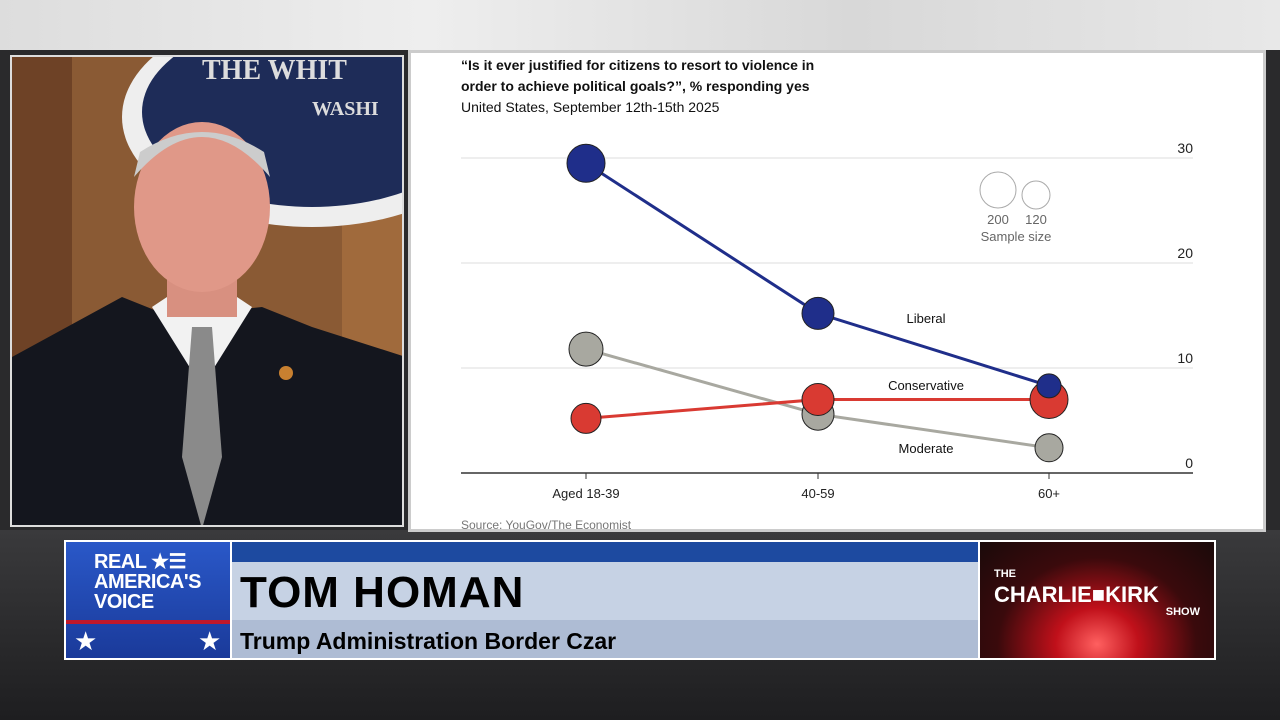  I want to click on size-legend-label: Sample size, so click(1016, 236).